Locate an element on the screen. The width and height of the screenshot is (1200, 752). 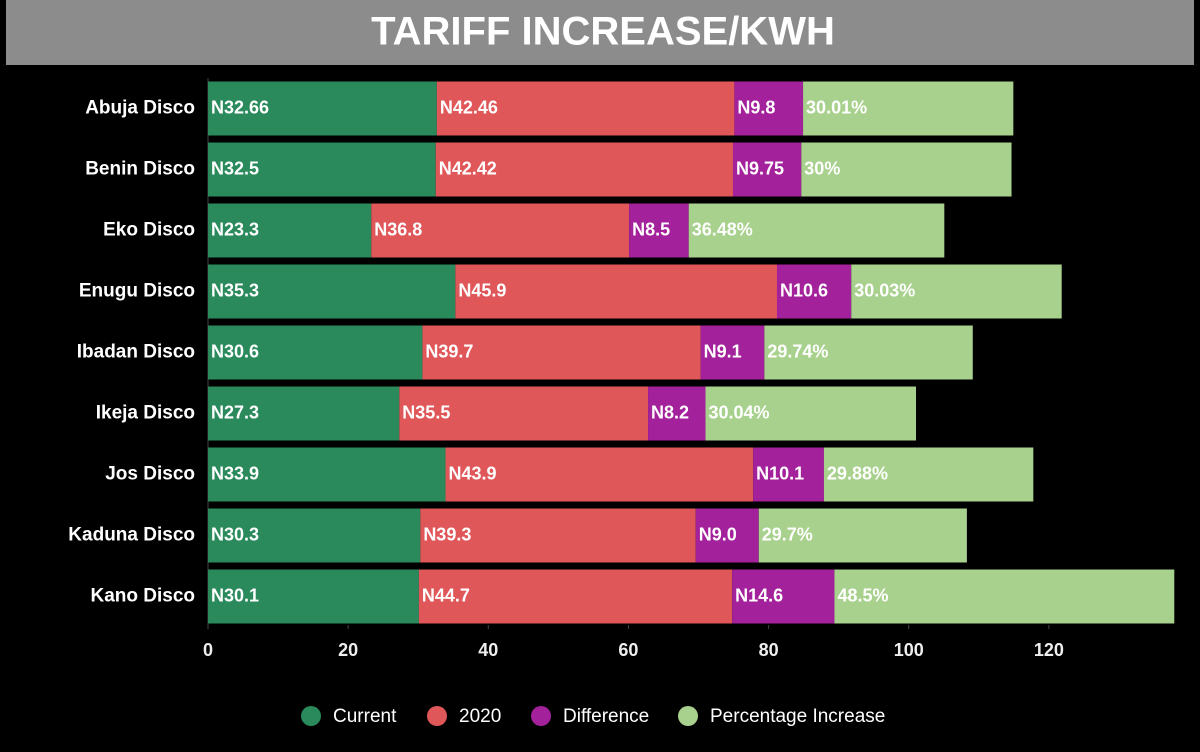
value-label: N39.3 is located at coordinates (447, 534).